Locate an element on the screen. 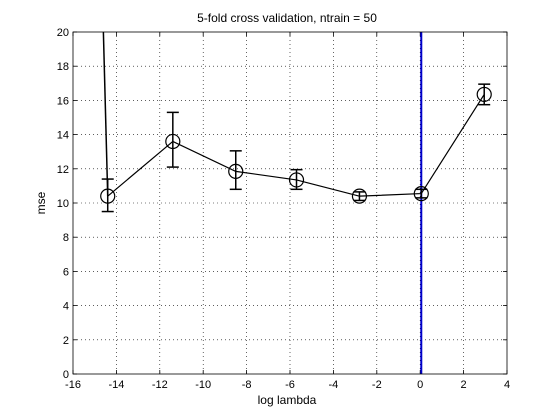 This screenshot has height=420, width=560. x-tick-label: 0 is located at coordinates (420, 385).